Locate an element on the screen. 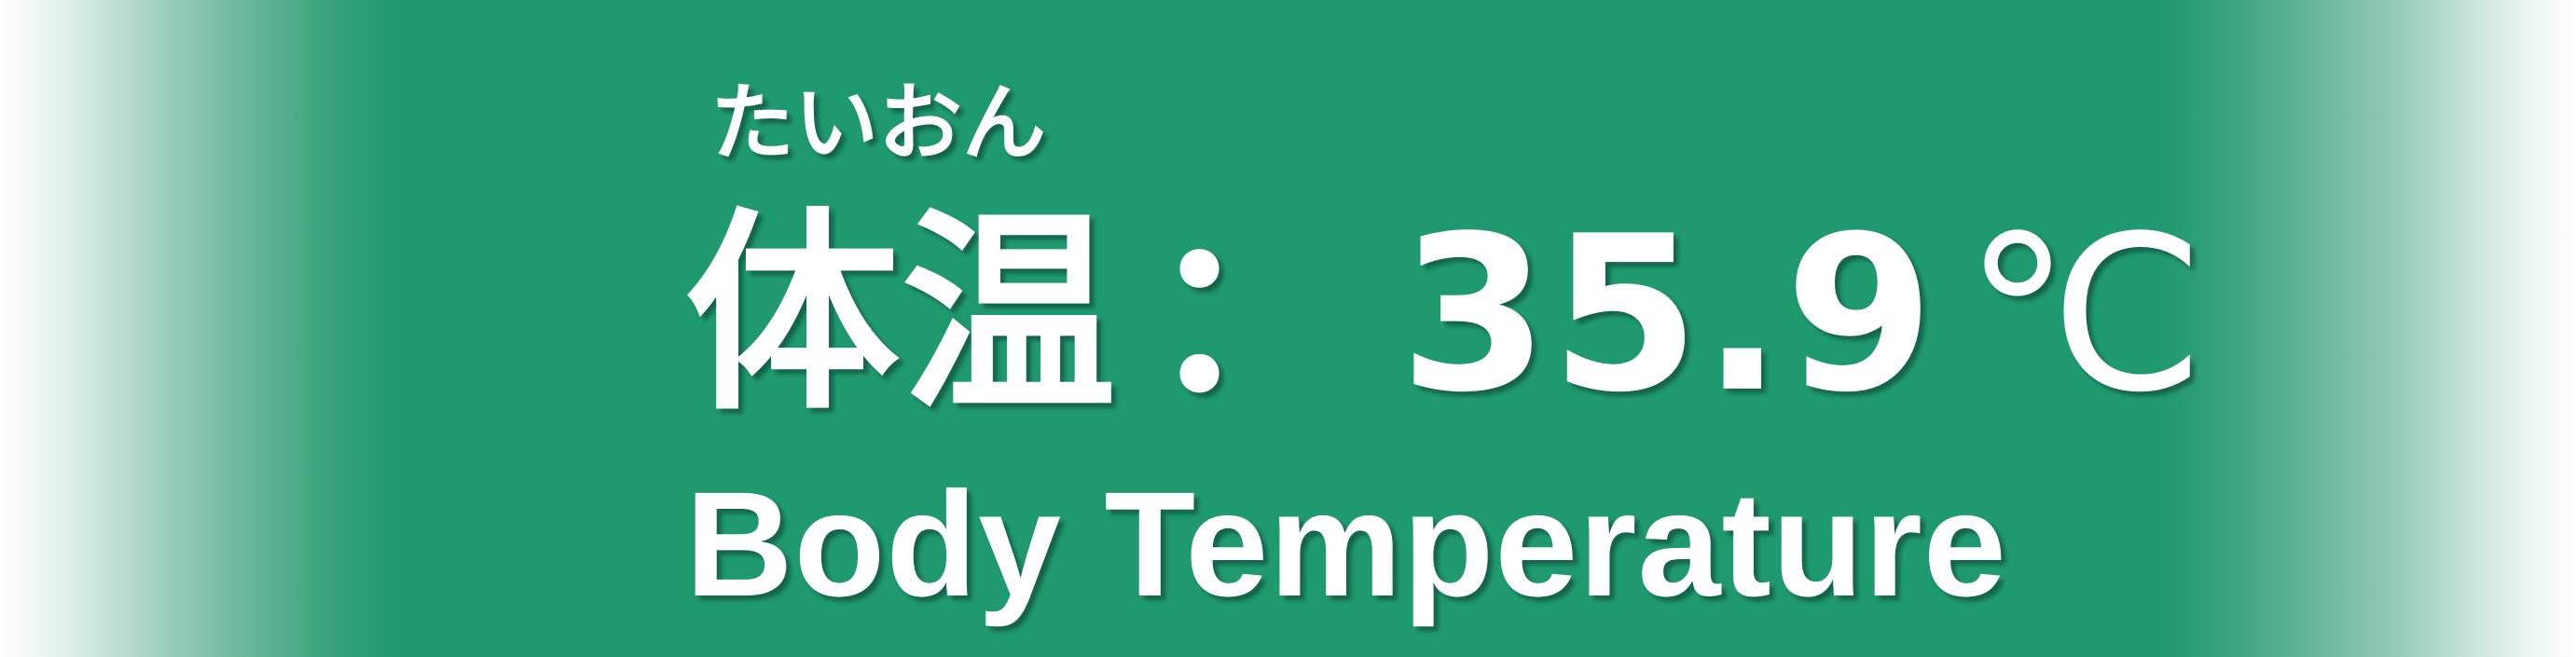 The image size is (2576, 657). label-jp: 体温 is located at coordinates (902, 315).